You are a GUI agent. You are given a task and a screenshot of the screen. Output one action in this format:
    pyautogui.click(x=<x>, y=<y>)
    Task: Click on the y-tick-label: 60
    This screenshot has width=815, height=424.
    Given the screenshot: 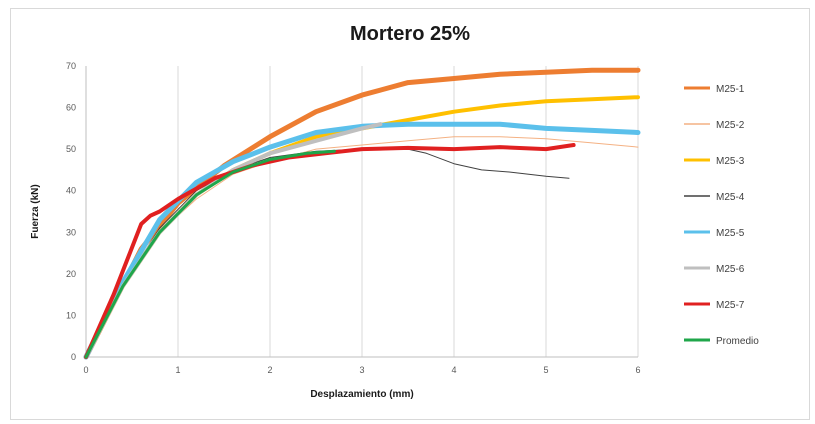 What is the action you would take?
    pyautogui.click(x=71, y=108)
    